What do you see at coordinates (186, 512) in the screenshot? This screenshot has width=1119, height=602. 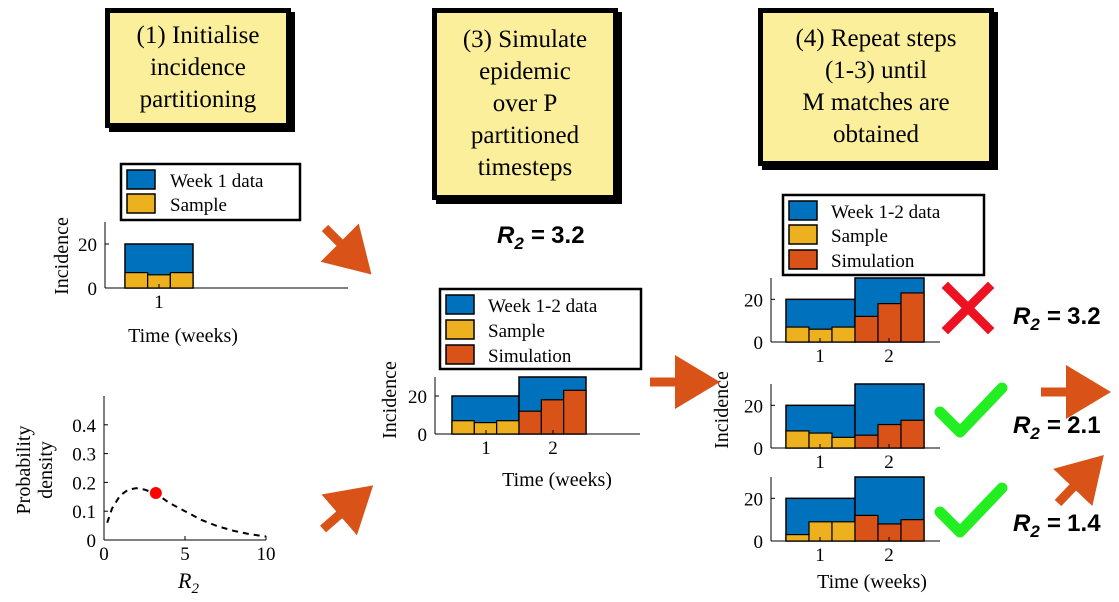 I see `density-curve` at bounding box center [186, 512].